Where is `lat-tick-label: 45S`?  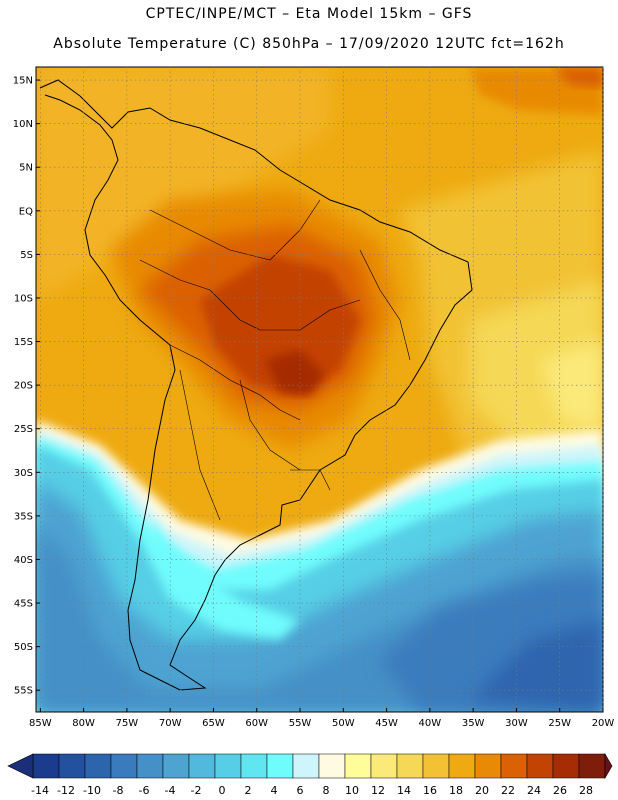
lat-tick-label: 45S is located at coordinates (23, 604).